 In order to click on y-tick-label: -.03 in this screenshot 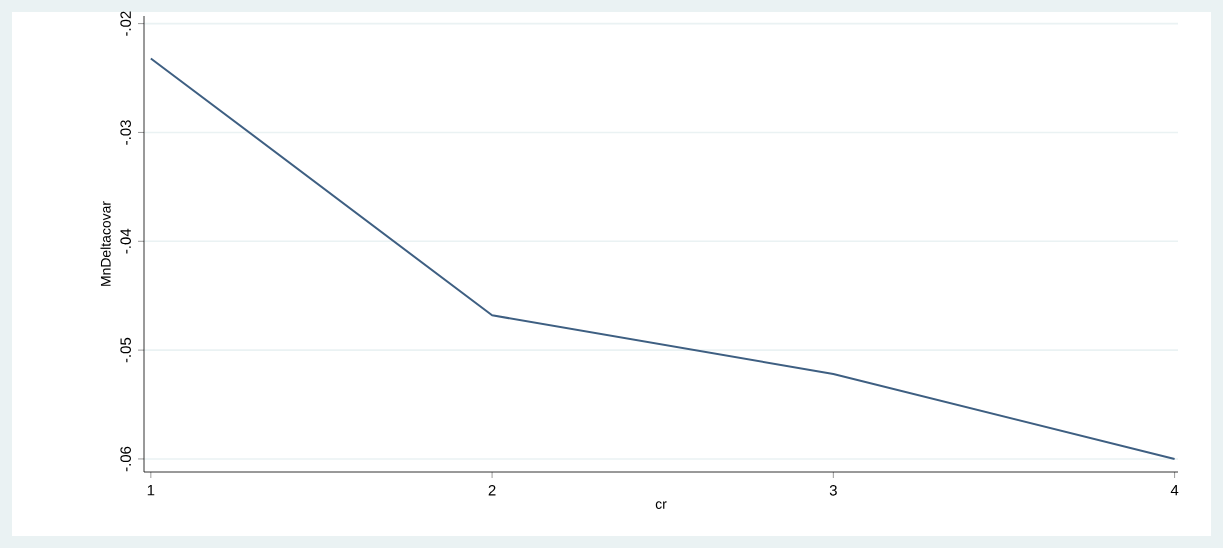, I will do `click(125, 132)`.